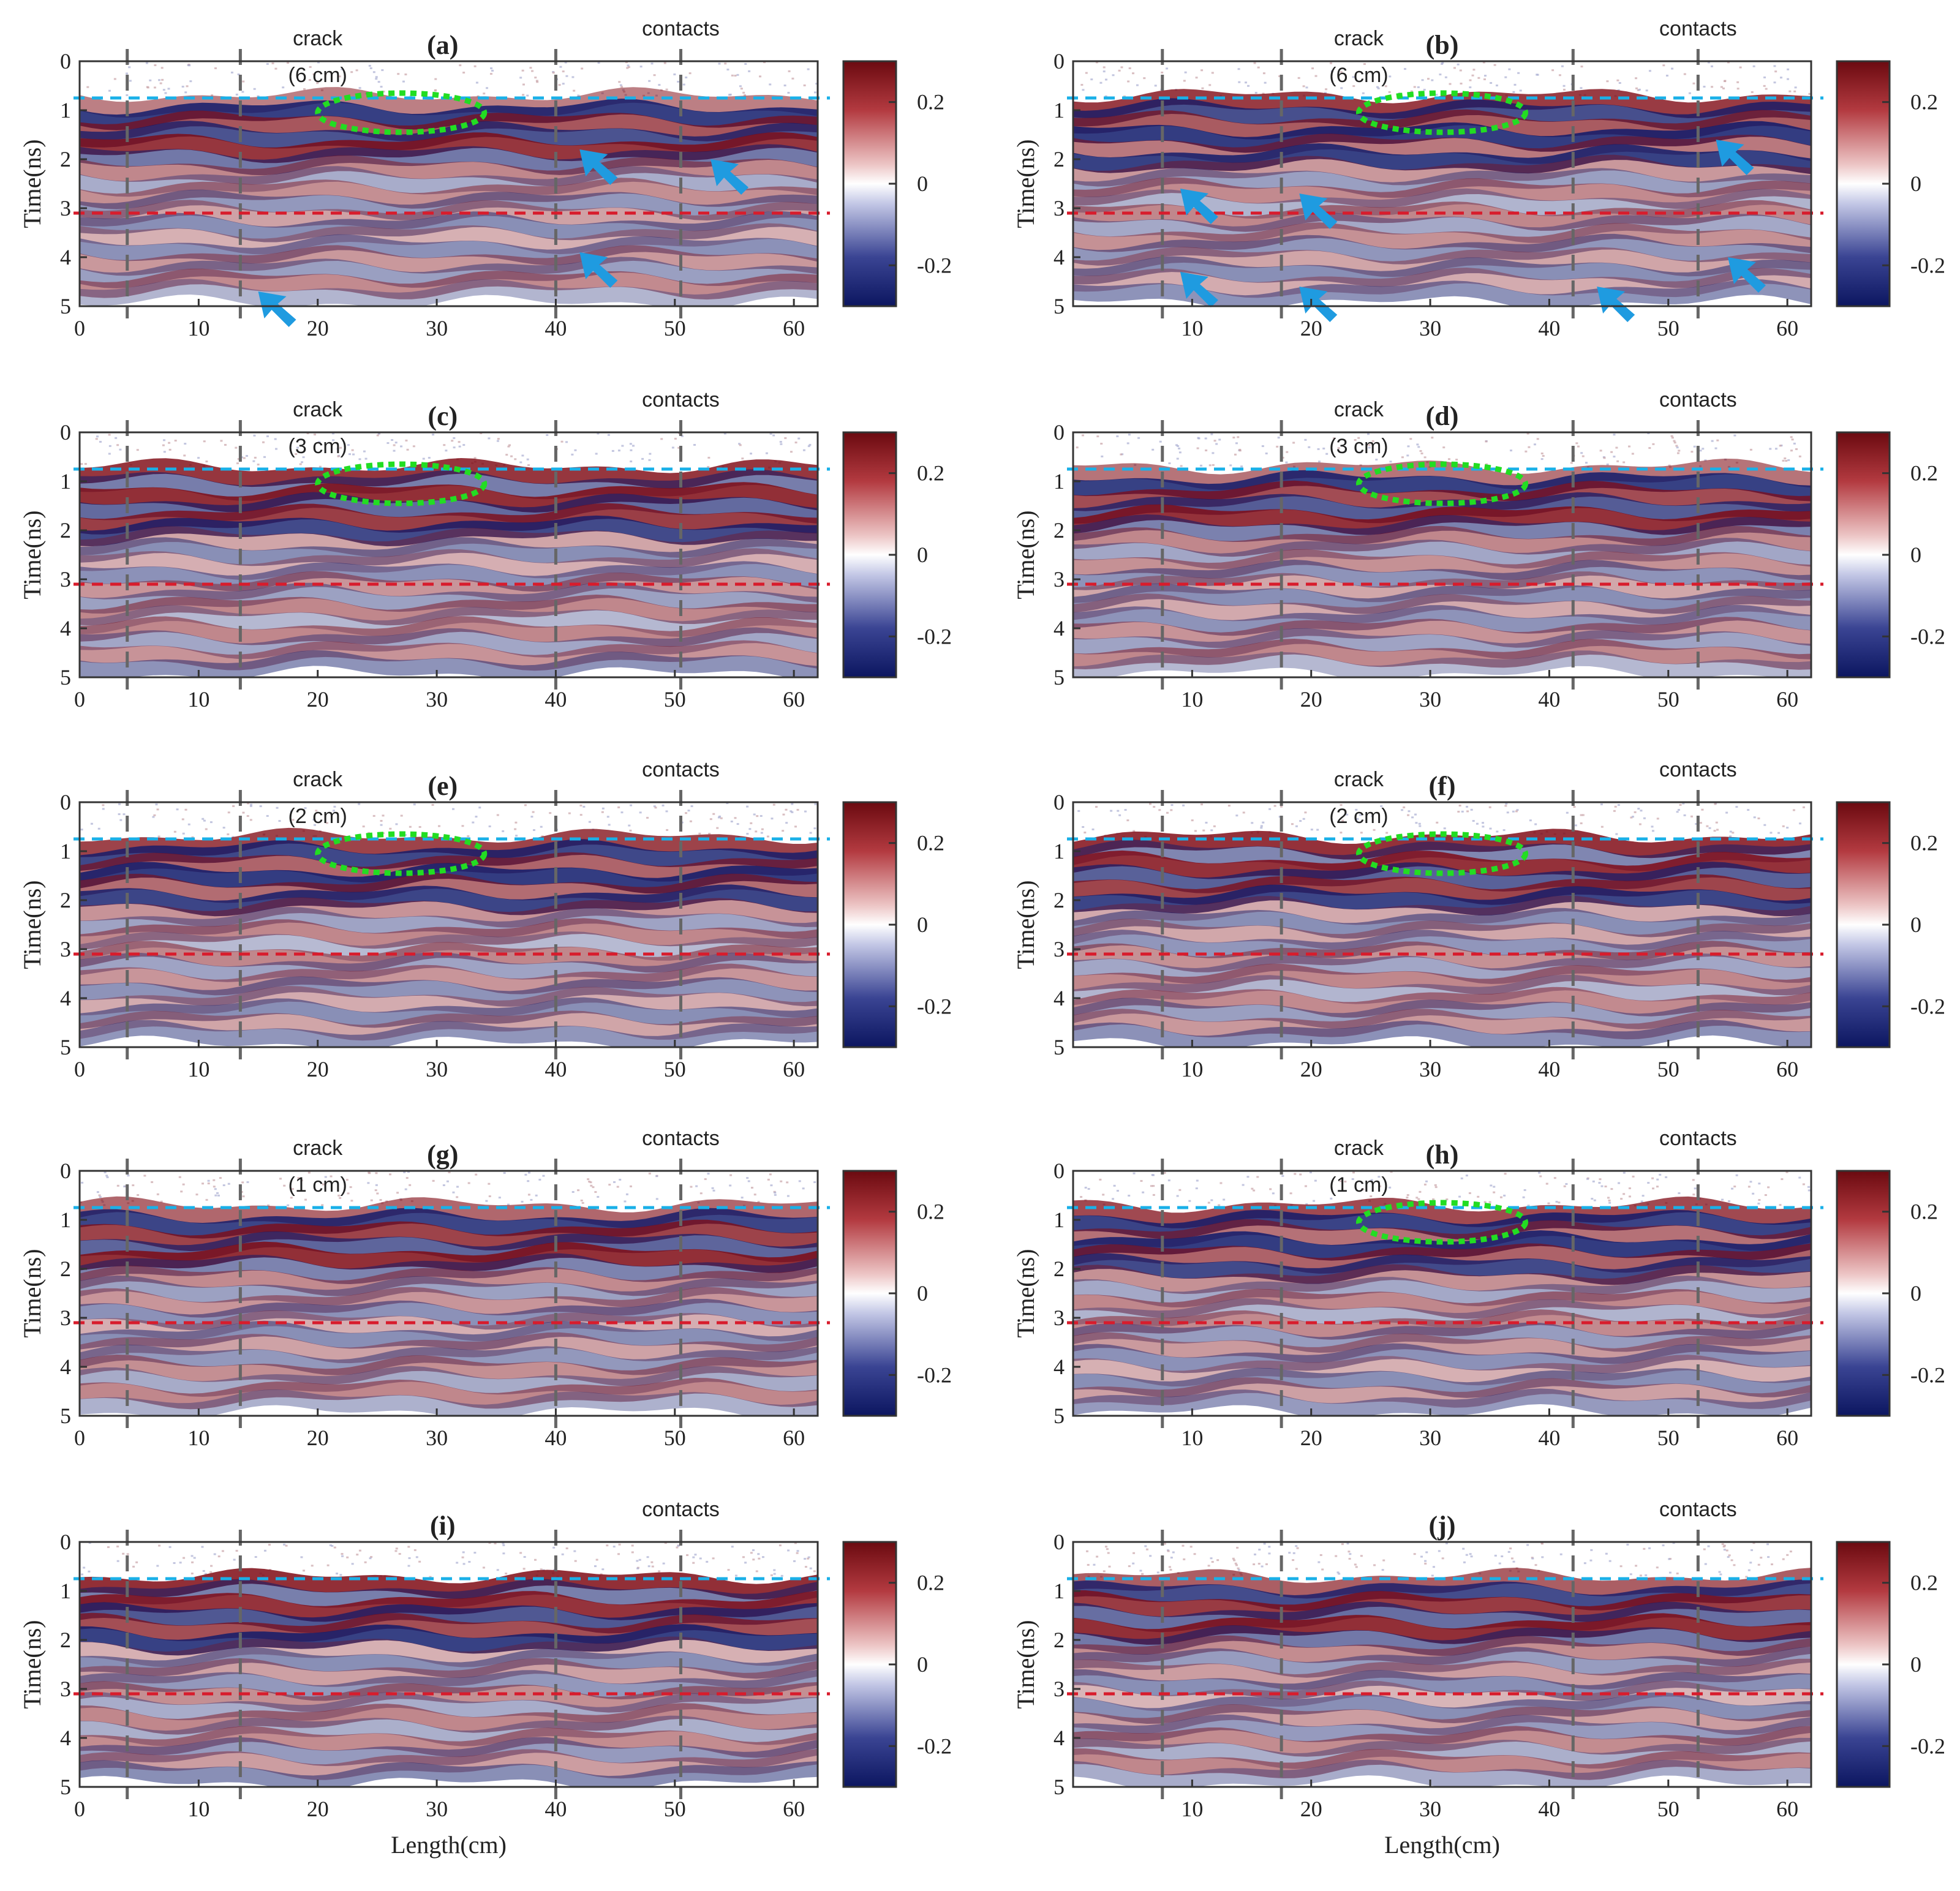 The width and height of the screenshot is (1960, 1891). Describe the element at coordinates (1442, 1845) in the screenshot. I see `x-axis-label: Length(cm)` at that location.